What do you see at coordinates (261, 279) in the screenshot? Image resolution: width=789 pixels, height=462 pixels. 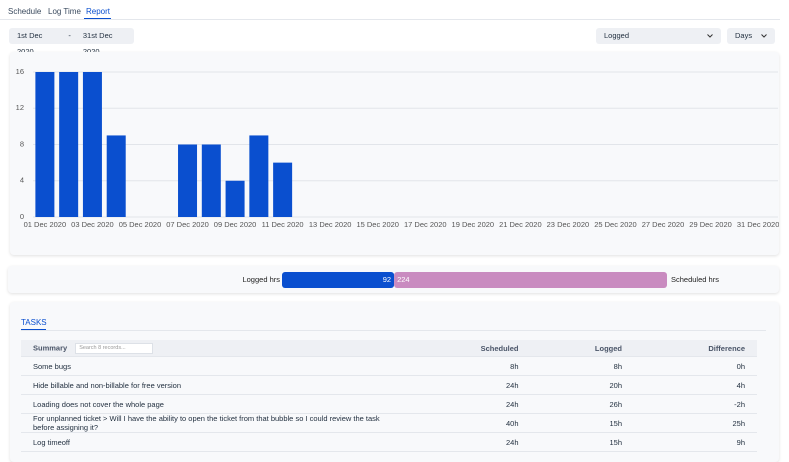 I see `logged-label: Logged hrs` at bounding box center [261, 279].